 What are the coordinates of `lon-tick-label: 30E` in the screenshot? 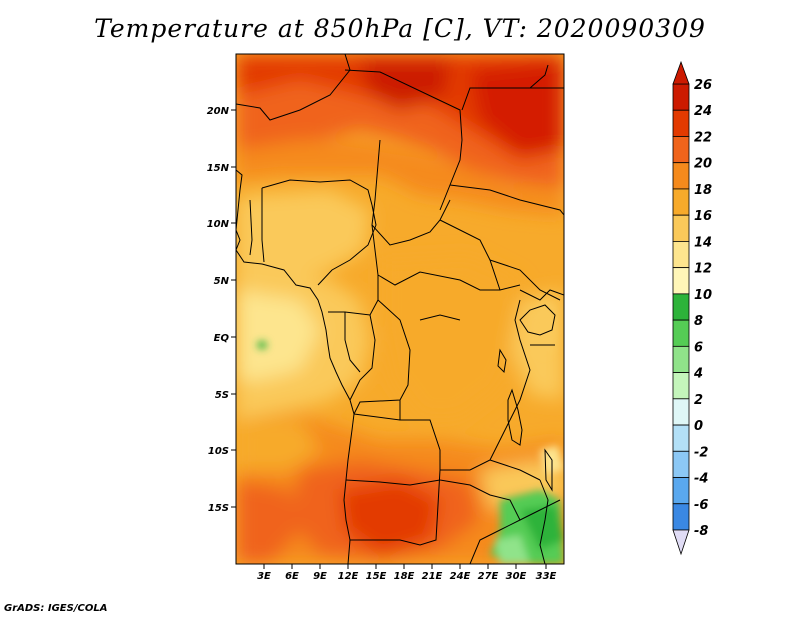 It's located at (516, 576).